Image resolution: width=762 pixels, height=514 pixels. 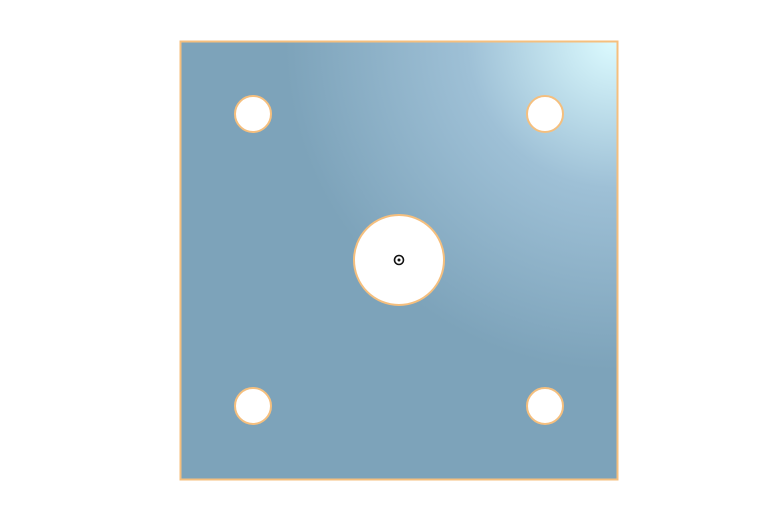 I want to click on corner-hole-bottom-right, so click(x=545, y=406).